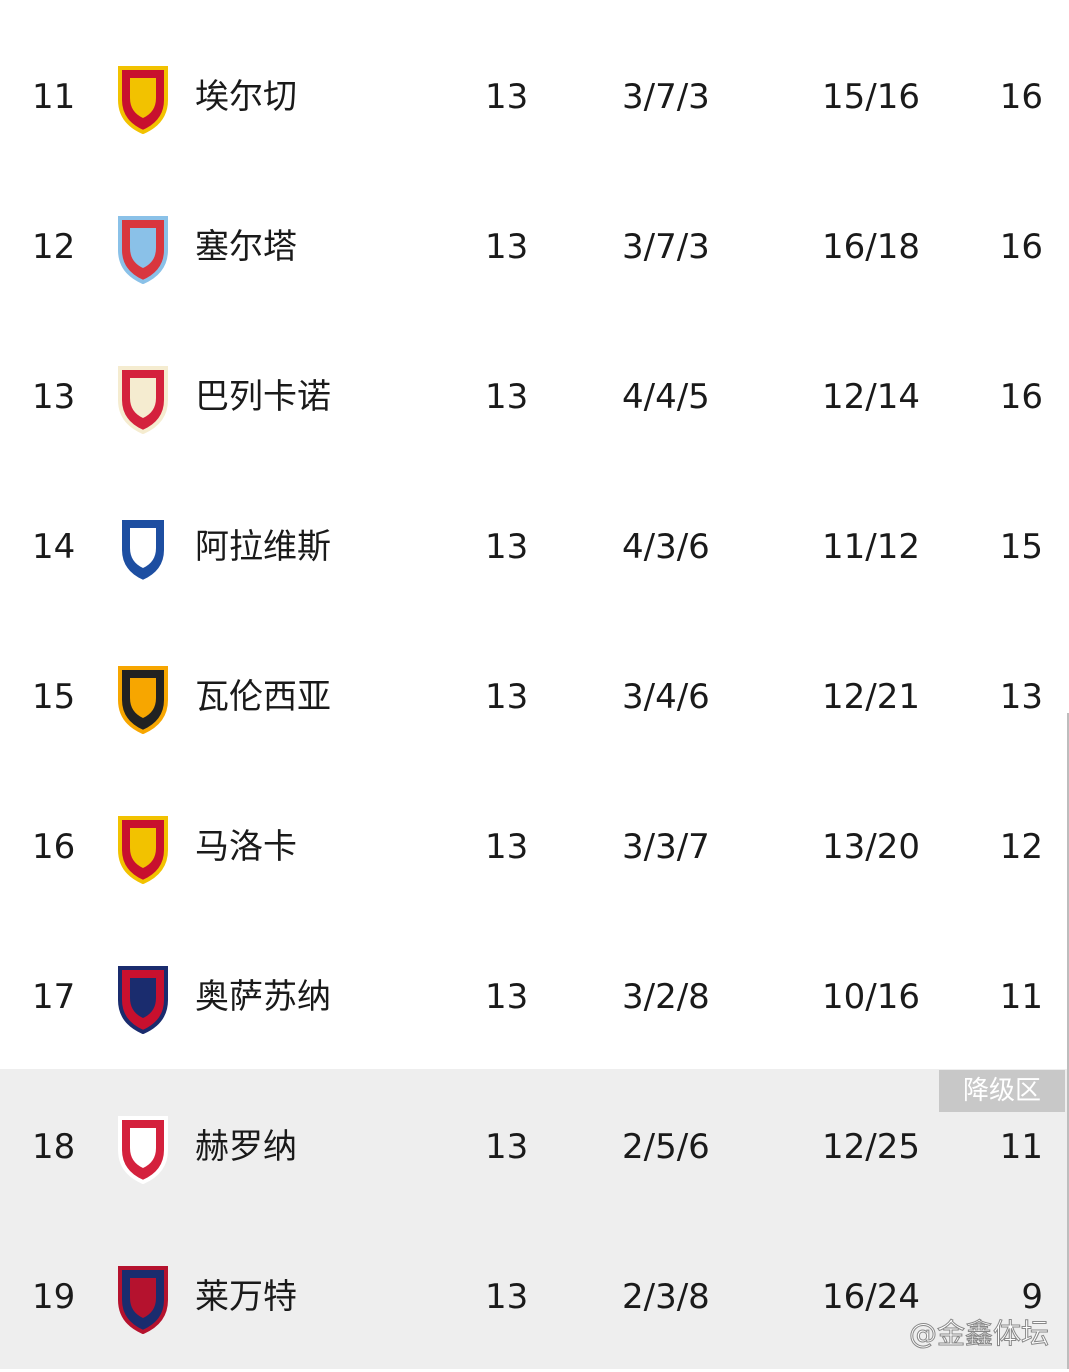 The image size is (1069, 1372). I want to click on points: 9, so click(1032, 1297).